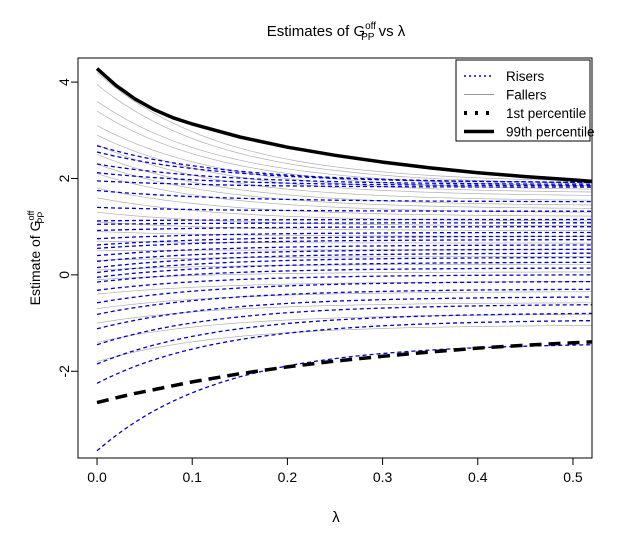  What do you see at coordinates (336, 517) in the screenshot?
I see `x-axis-label: λ` at bounding box center [336, 517].